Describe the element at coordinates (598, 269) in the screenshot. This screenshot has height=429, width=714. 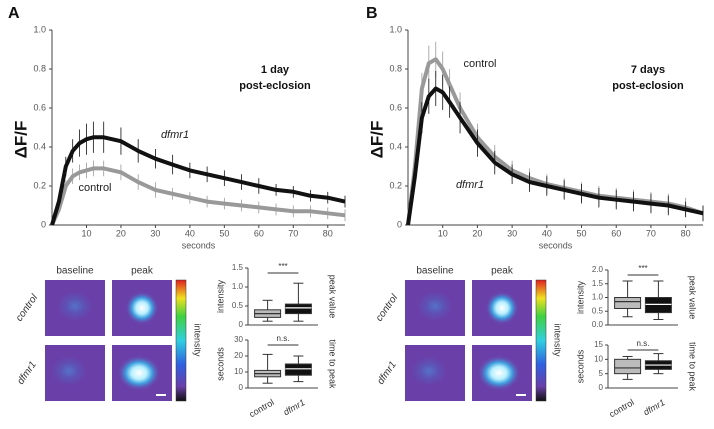
I see `y-tick-label: 2.0` at that location.